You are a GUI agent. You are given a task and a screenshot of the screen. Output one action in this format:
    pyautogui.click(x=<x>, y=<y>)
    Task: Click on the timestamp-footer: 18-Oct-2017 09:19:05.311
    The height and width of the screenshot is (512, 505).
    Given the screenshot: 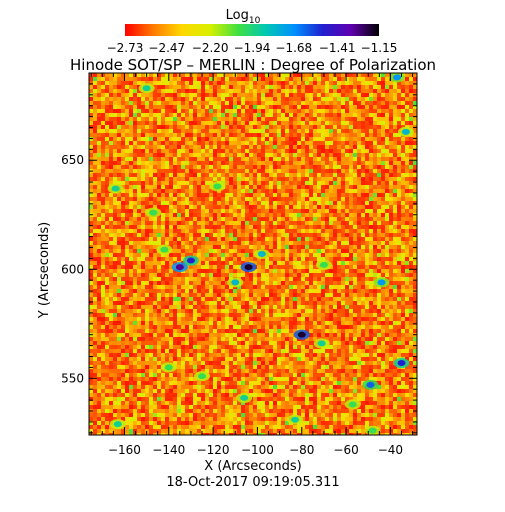 What is the action you would take?
    pyautogui.click(x=252, y=482)
    